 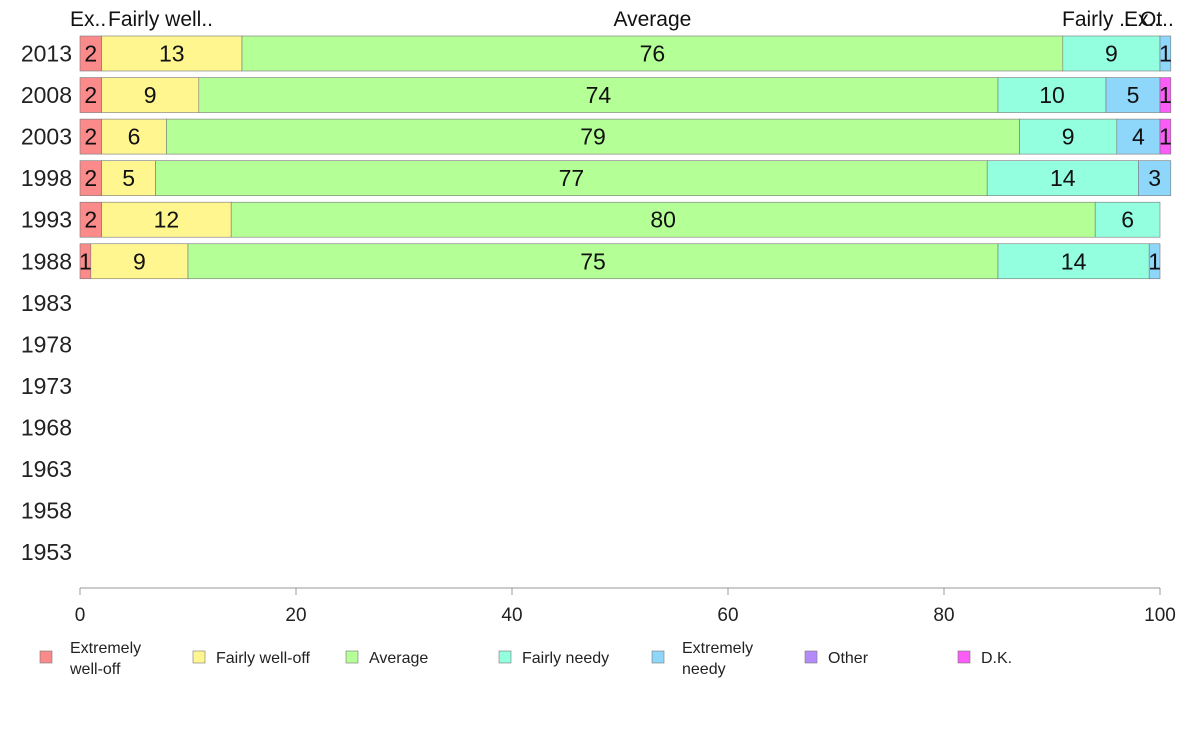 What do you see at coordinates (652, 19) in the screenshot?
I see `series-top-label: Average` at bounding box center [652, 19].